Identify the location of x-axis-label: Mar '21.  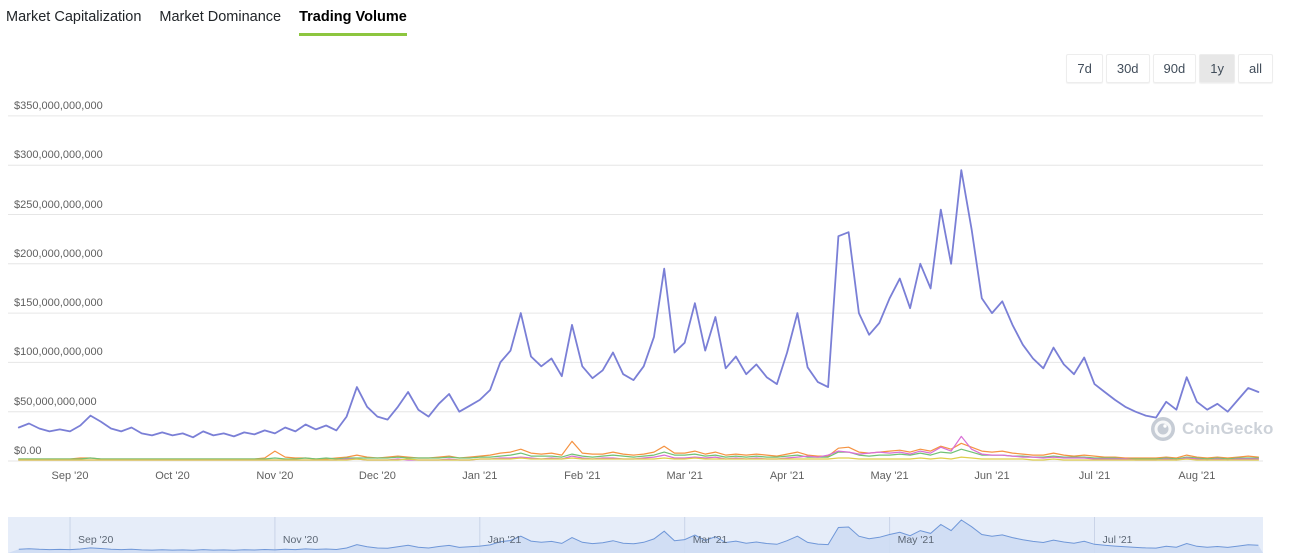
(684, 476).